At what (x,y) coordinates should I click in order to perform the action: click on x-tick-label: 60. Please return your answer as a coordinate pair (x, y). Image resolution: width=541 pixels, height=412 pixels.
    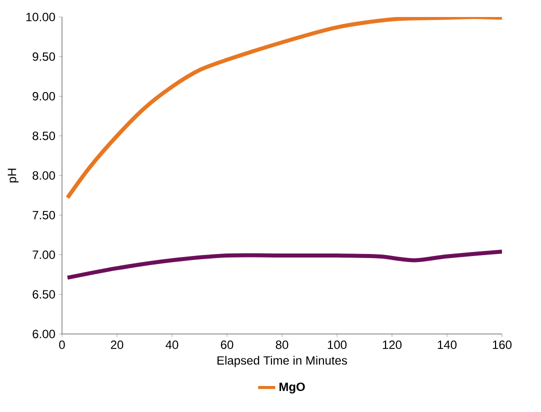
    Looking at the image, I should click on (227, 345).